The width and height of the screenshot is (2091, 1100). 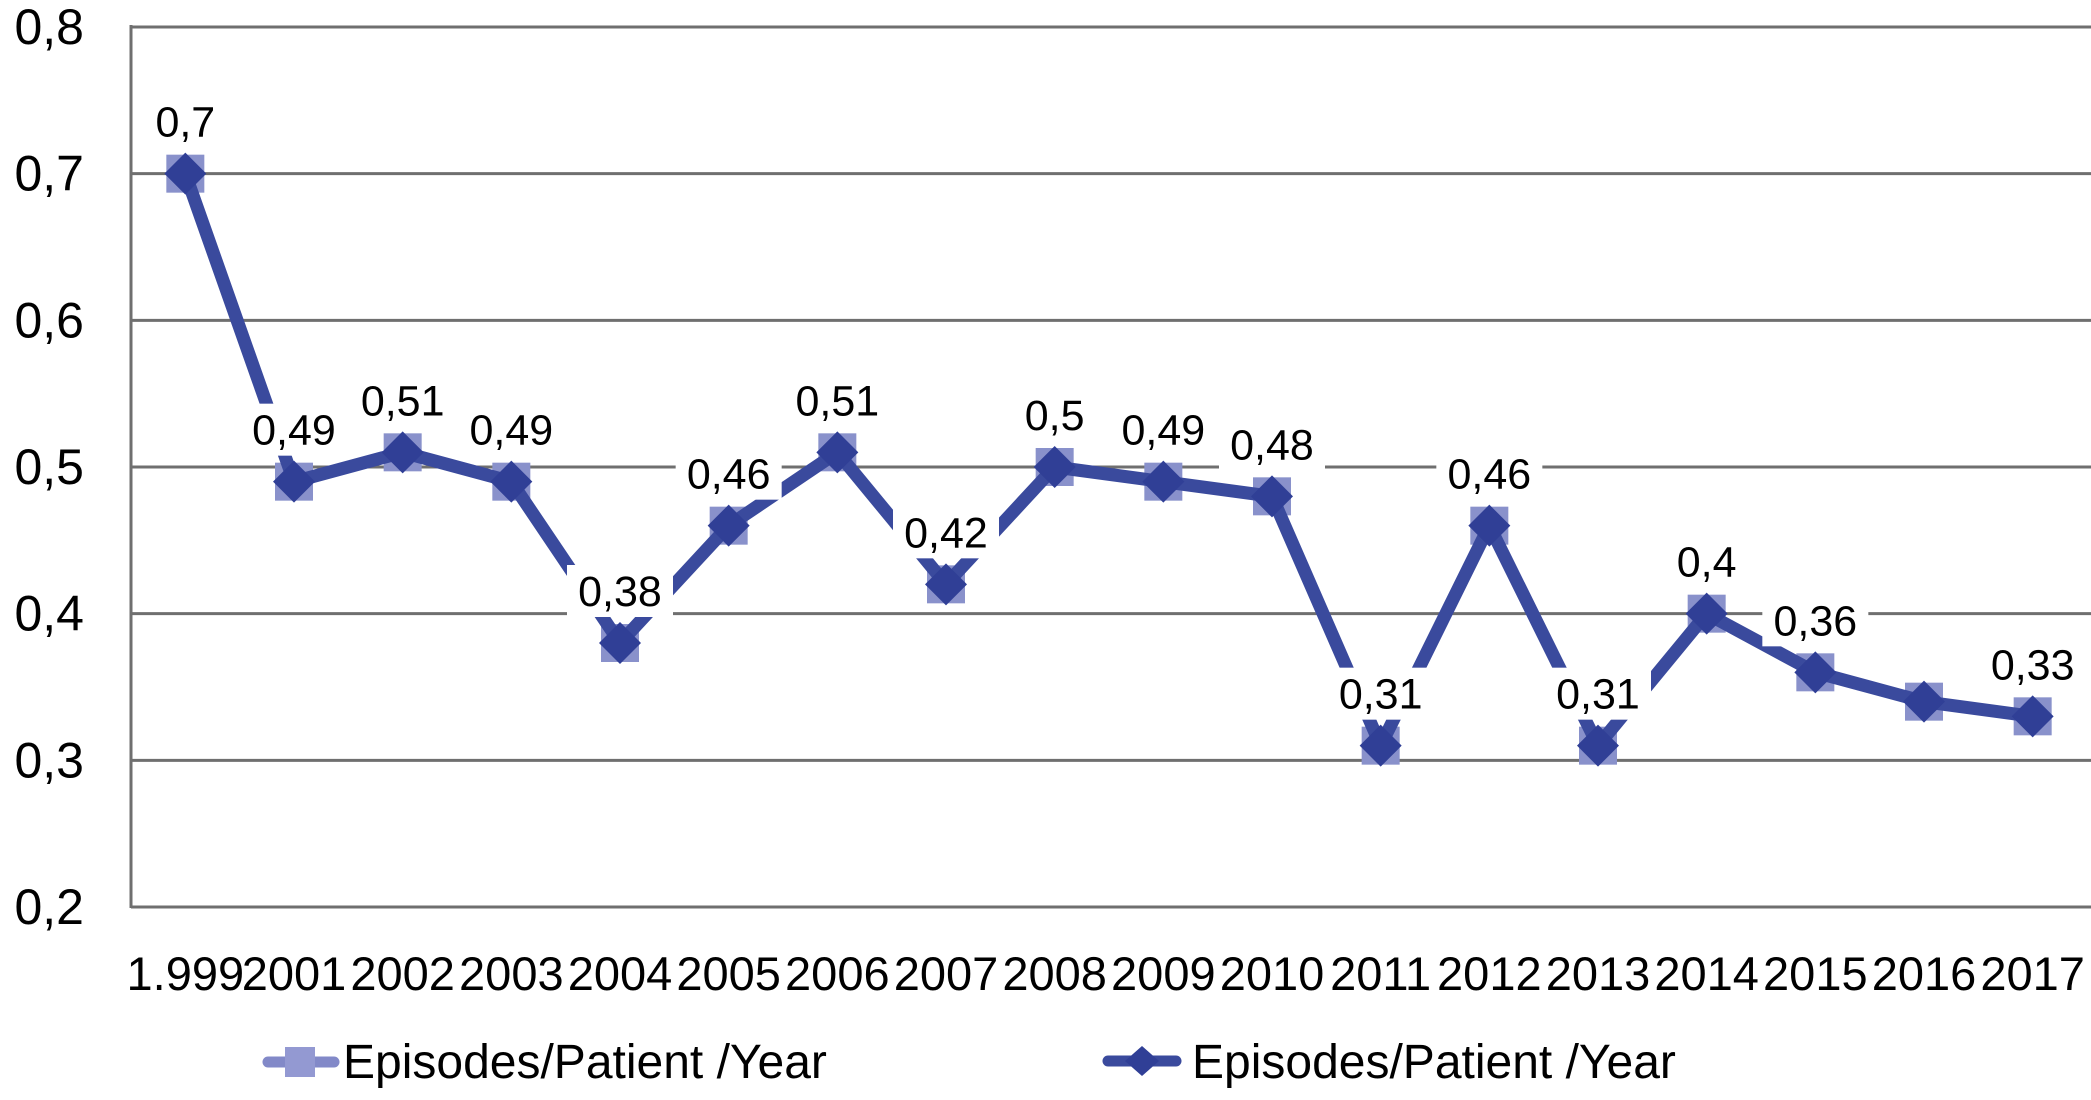 I want to click on legend-item-diamond-series: Episodes/Patient /Year, so click(x=1389, y=1062).